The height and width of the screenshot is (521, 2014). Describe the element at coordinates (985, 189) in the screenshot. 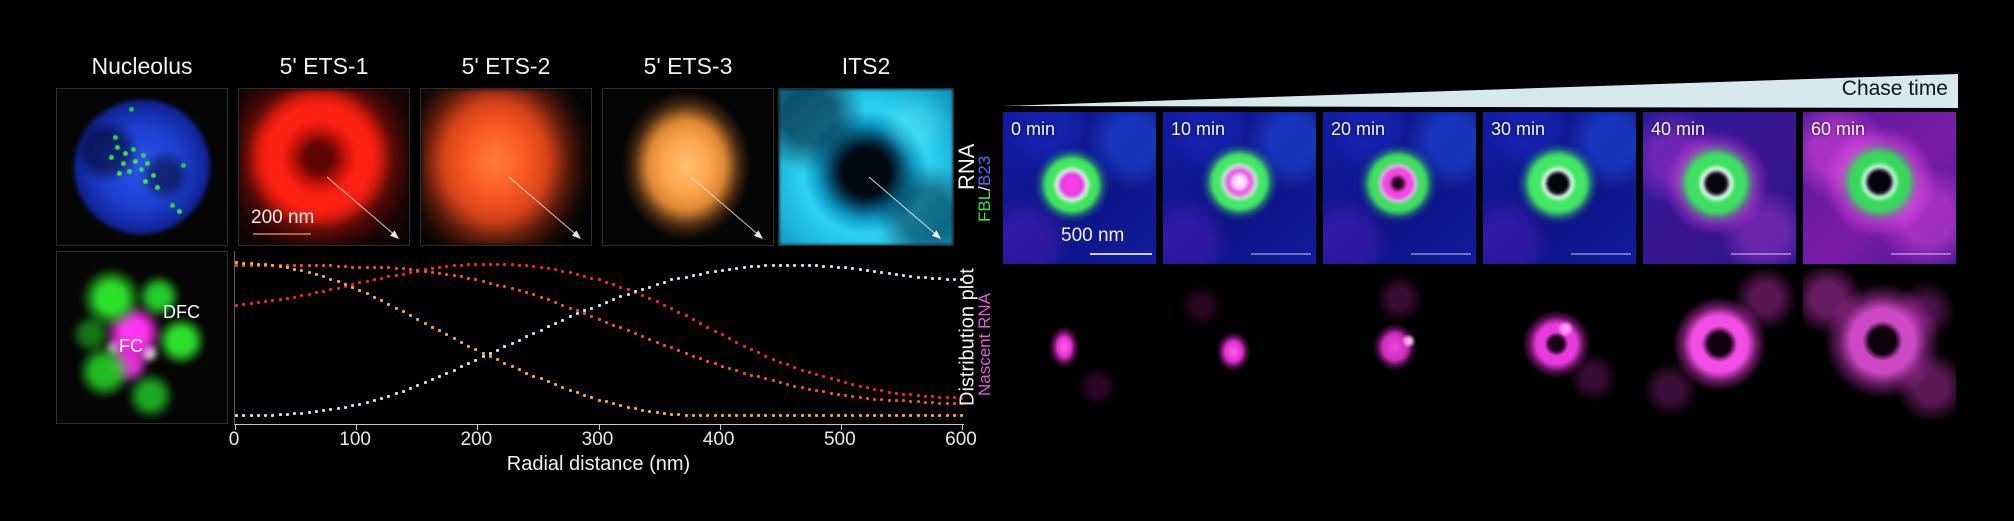

I see `row-label-fbl-b23: FBL / B23` at that location.